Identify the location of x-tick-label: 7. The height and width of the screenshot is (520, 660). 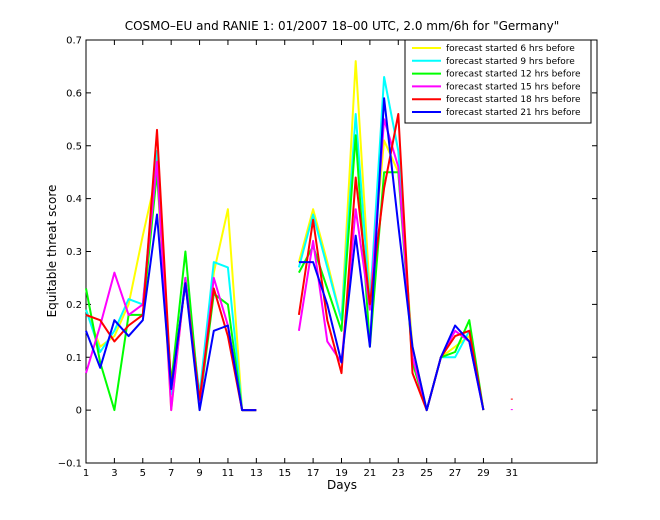
(171, 473).